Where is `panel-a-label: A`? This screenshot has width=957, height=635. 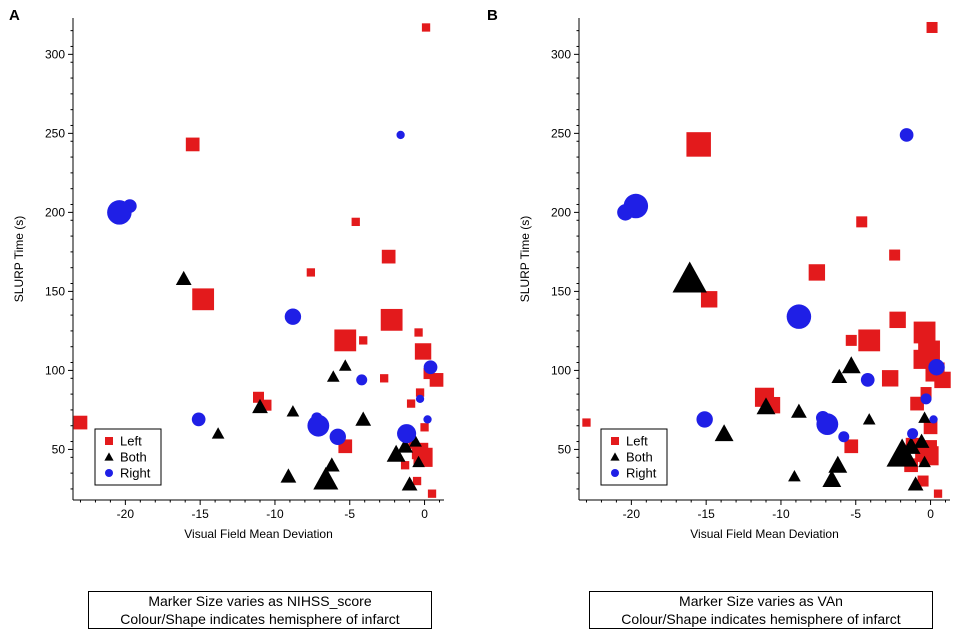
panel-a-label: A is located at coordinates (14, 15).